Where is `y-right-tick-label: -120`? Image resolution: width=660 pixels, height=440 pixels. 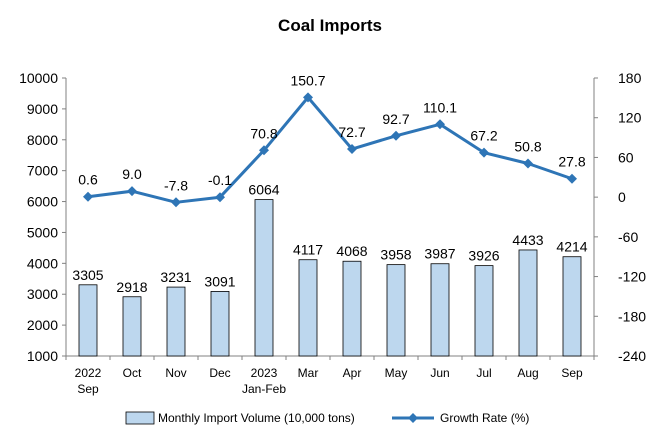
y-right-tick-label: -120 is located at coordinates (632, 277).